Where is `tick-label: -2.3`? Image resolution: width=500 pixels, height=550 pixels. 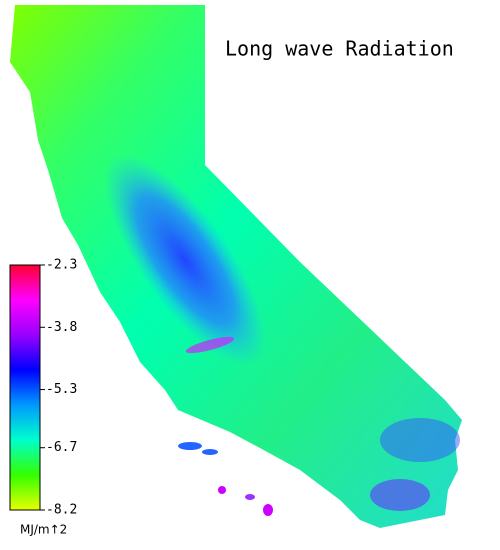 tick-label: -2.3 is located at coordinates (61, 265).